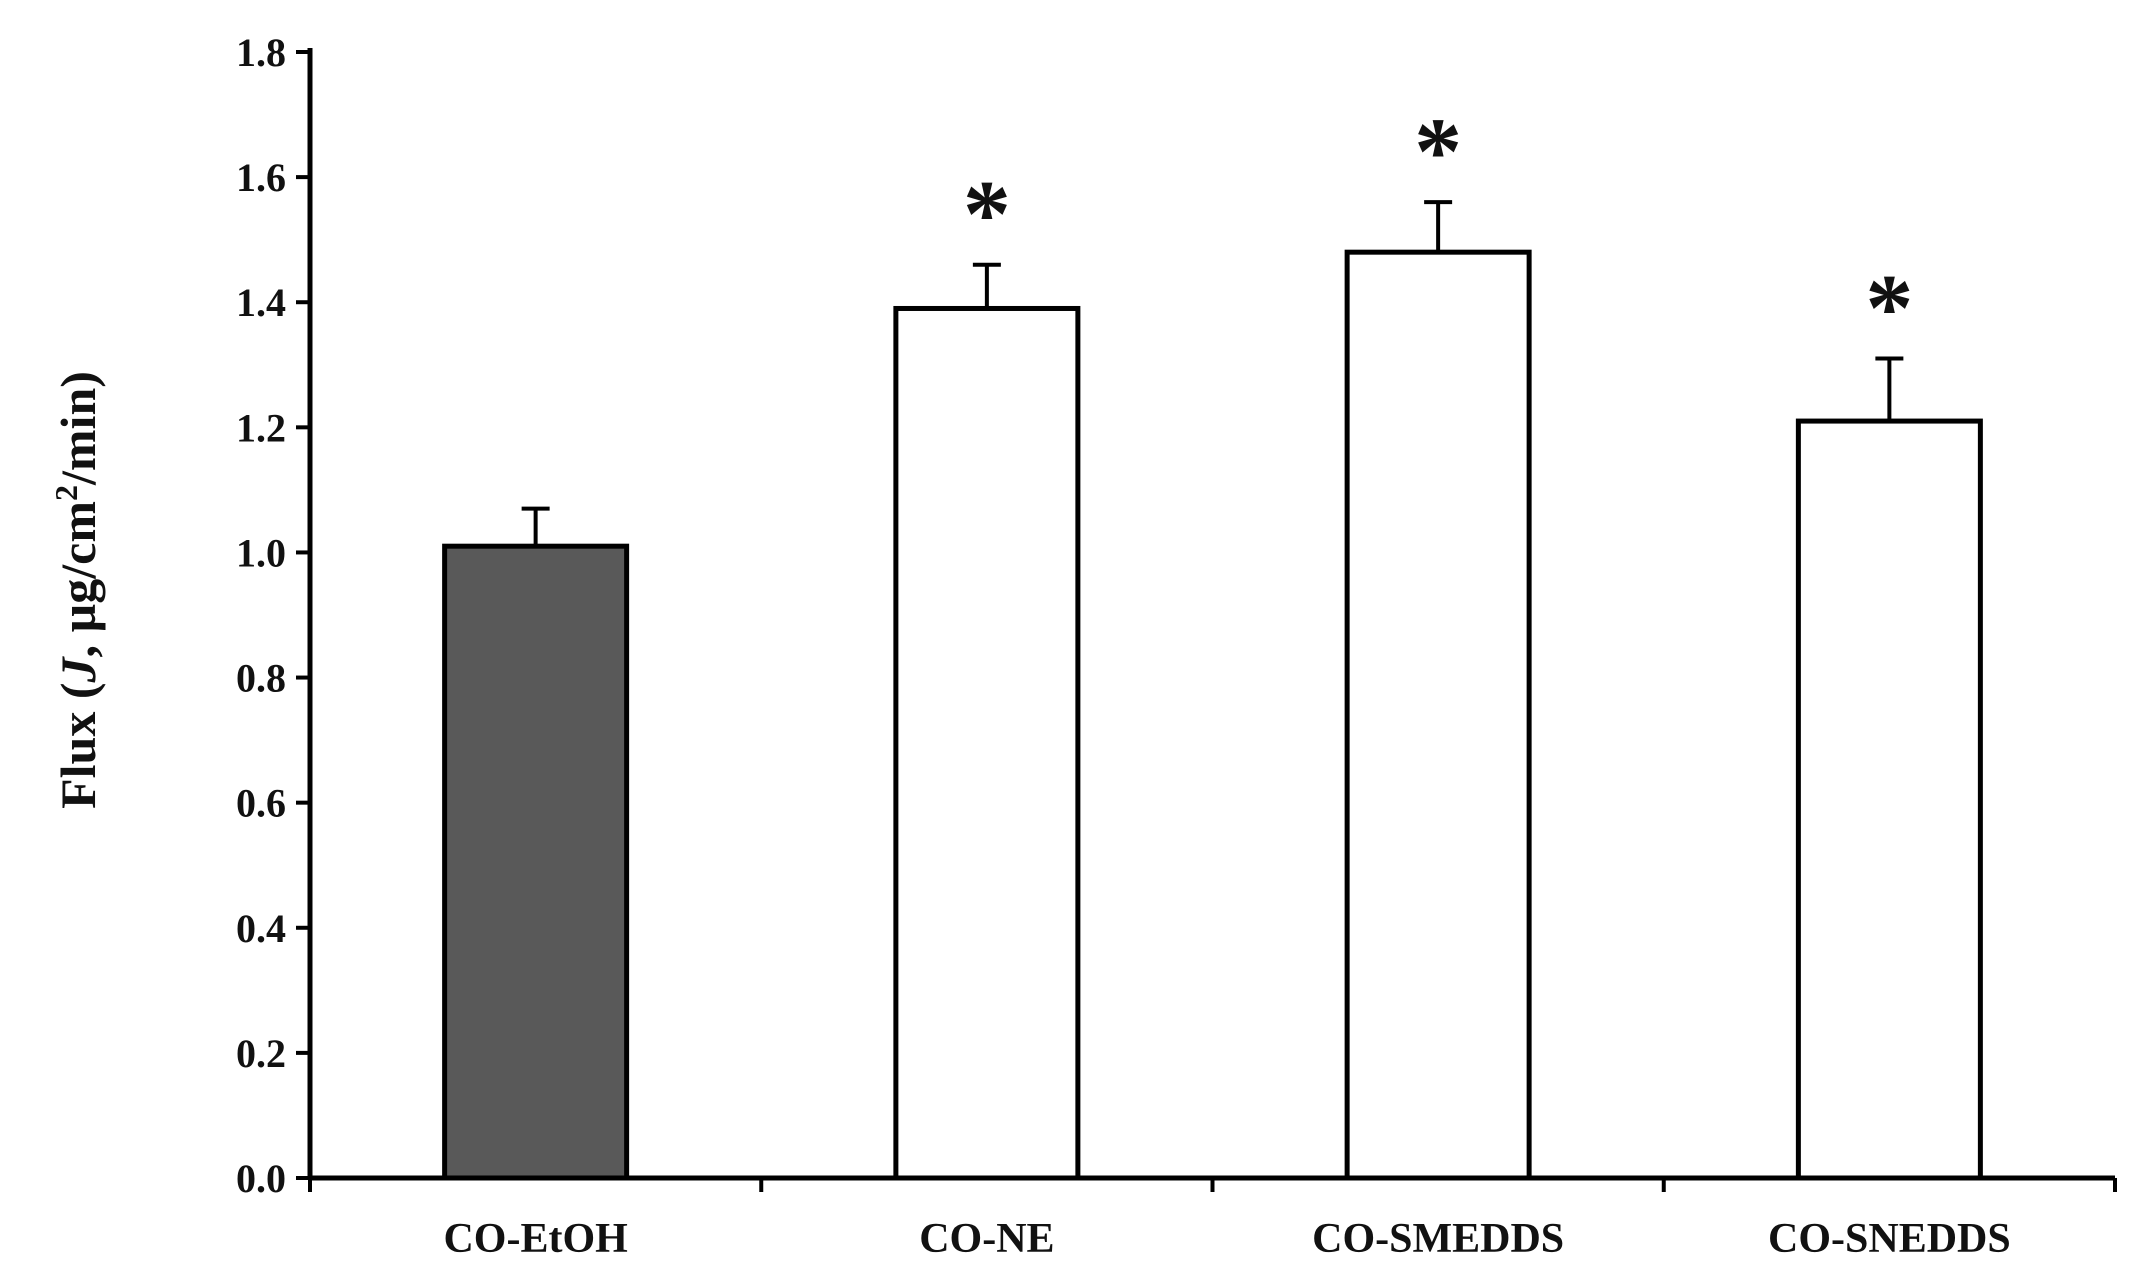 The height and width of the screenshot is (1281, 2135). I want to click on y-tick-label: 1.0, so click(261, 552).